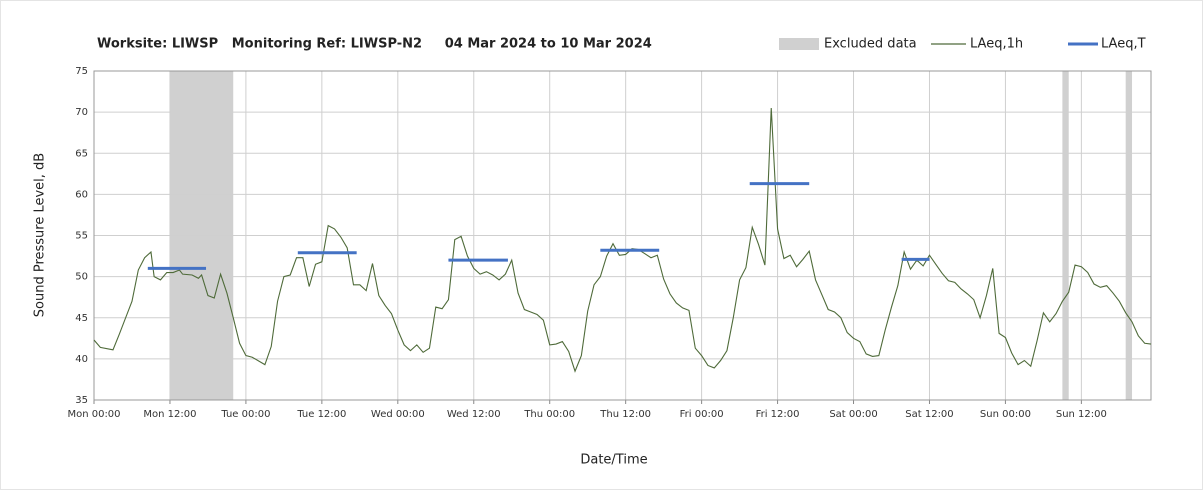 The height and width of the screenshot is (490, 1203). Describe the element at coordinates (799, 44) in the screenshot. I see `legend-swatch` at that location.